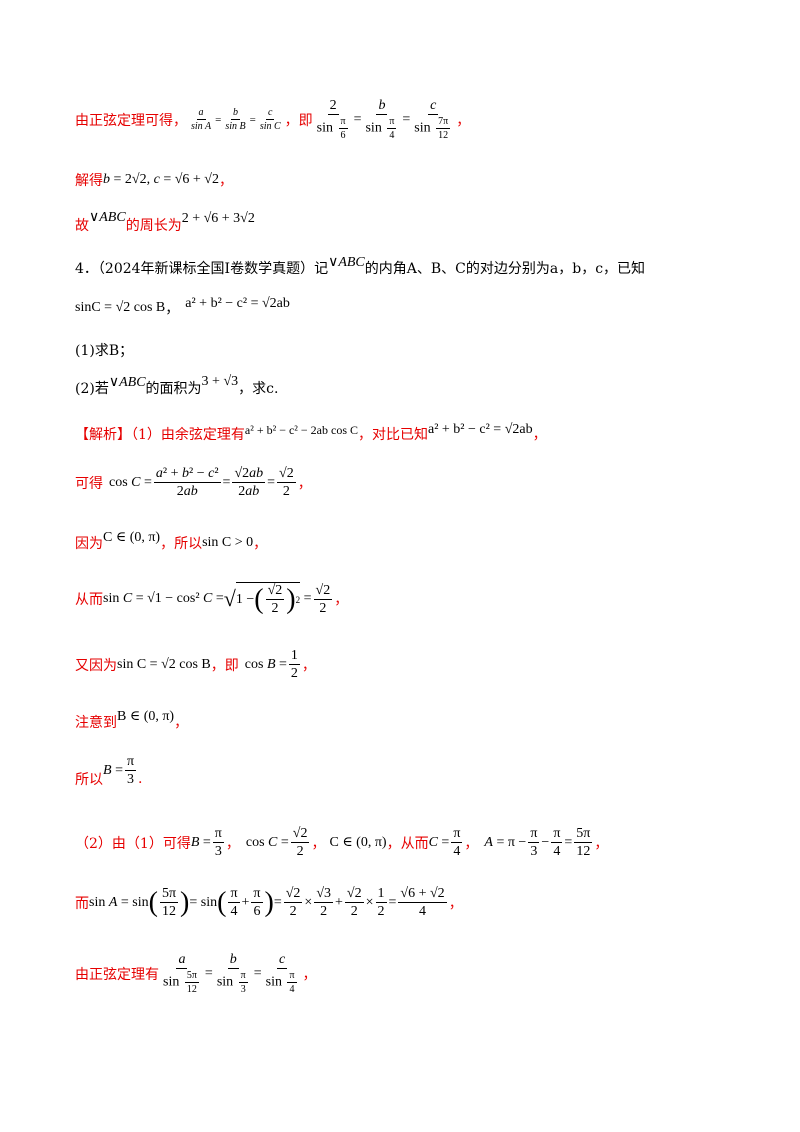  I want to click on cos-law-known: a² + b² − c² = √2ab, so click(480, 429).